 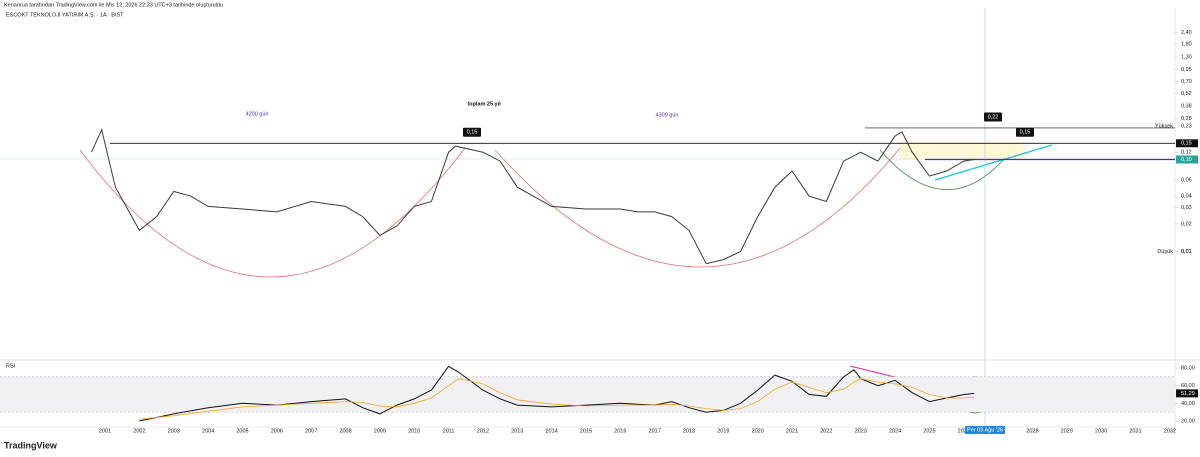 I want to click on x-tick-label: 2014, so click(x=551, y=431).